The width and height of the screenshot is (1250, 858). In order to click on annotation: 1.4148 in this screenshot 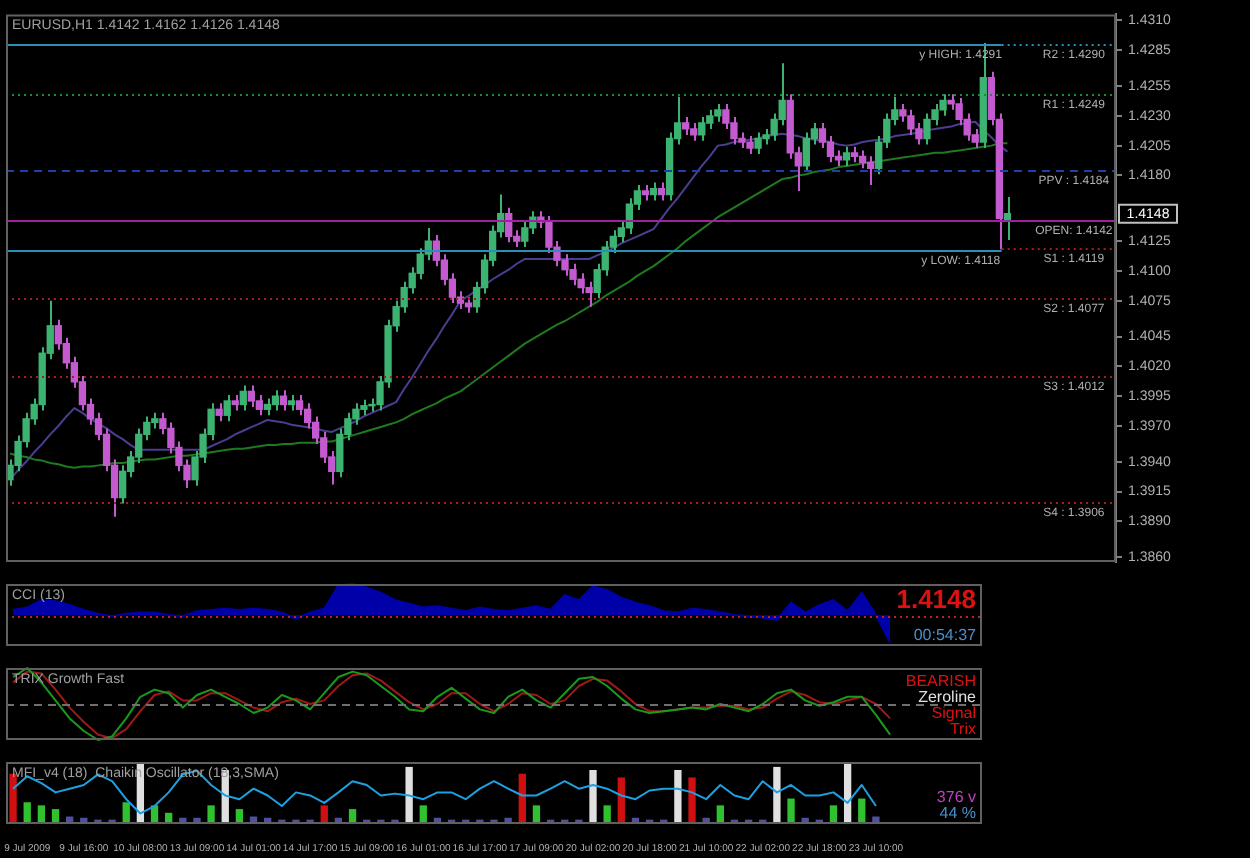, I will do `click(936, 599)`.